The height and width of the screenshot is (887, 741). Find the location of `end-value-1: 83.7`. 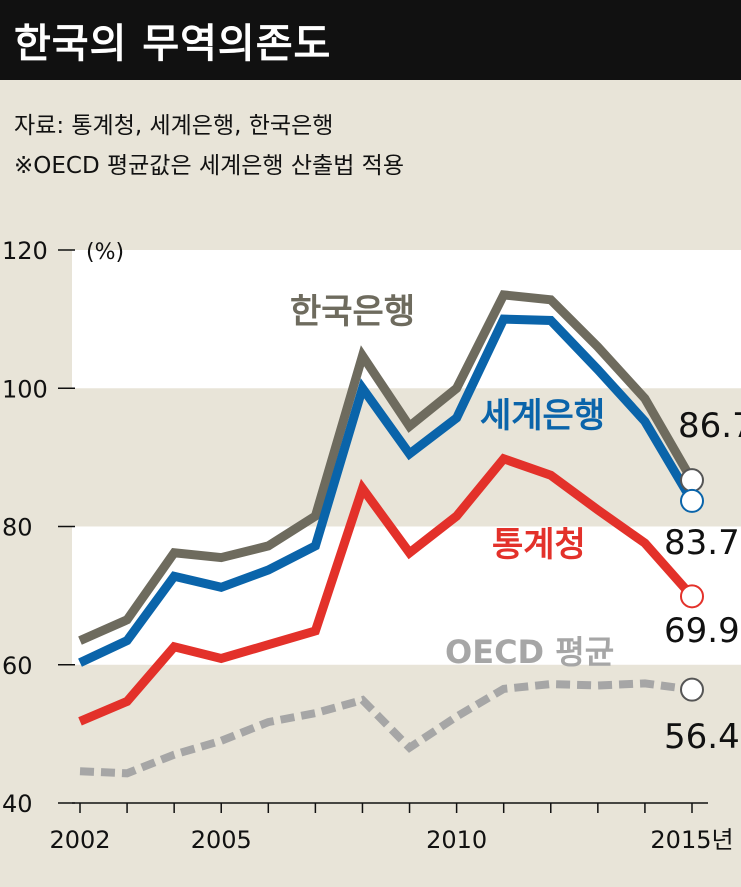

end-value-1: 83.7 is located at coordinates (702, 543).